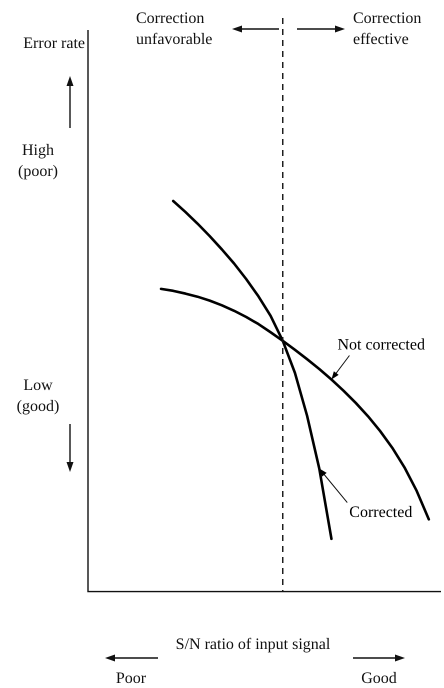 This screenshot has height=688, width=444. Describe the element at coordinates (54, 44) in the screenshot. I see `text: Error rate` at that location.